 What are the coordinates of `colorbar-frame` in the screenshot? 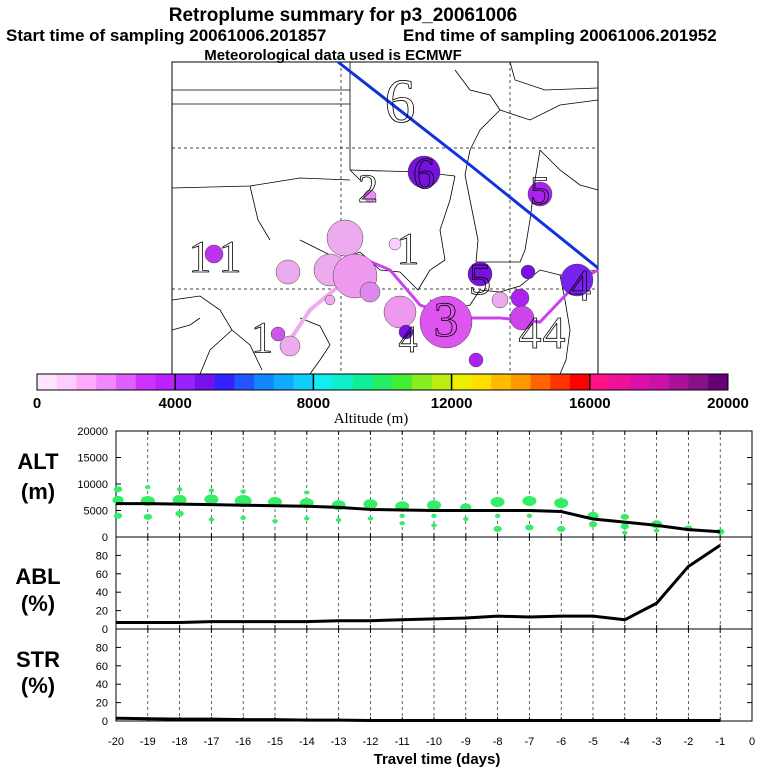 It's located at (382, 382).